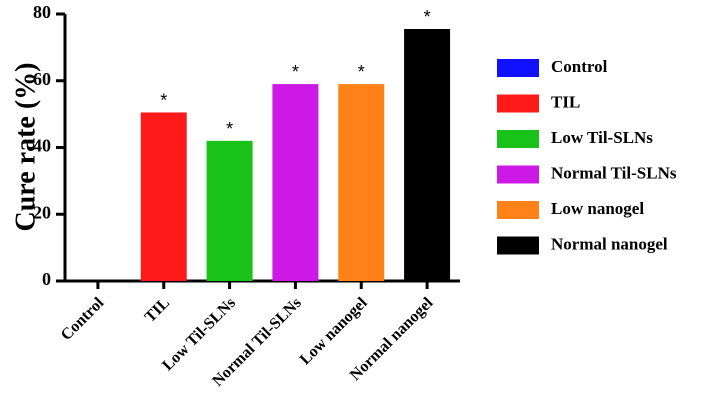 This screenshot has height=415, width=701. Describe the element at coordinates (565, 101) in the screenshot. I see `legend-label: TIL` at that location.